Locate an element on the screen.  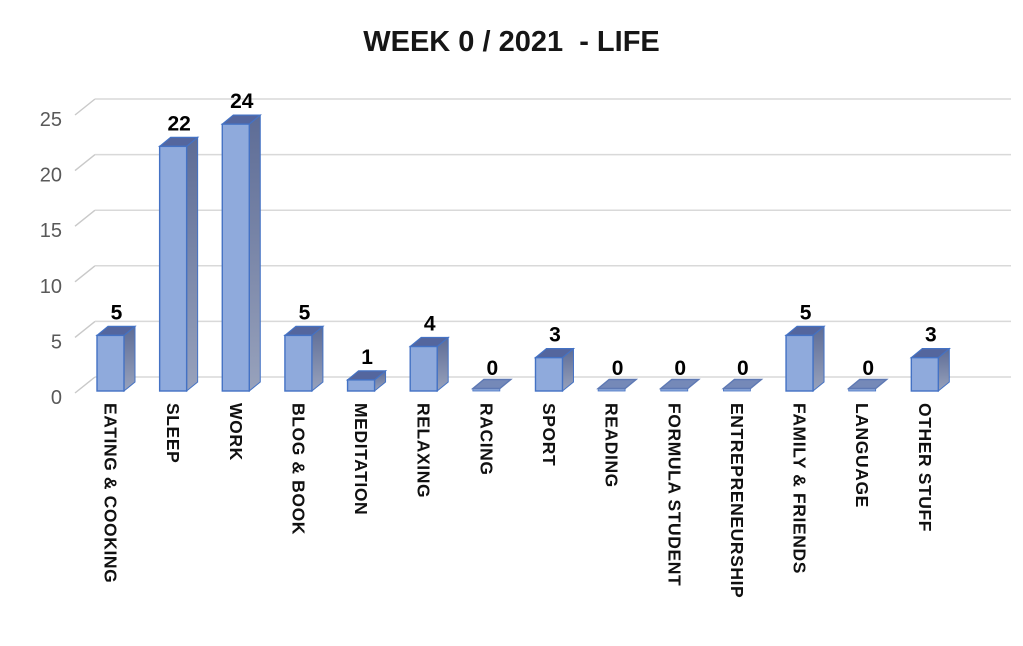
category-label: RACING is located at coordinates (486, 439).